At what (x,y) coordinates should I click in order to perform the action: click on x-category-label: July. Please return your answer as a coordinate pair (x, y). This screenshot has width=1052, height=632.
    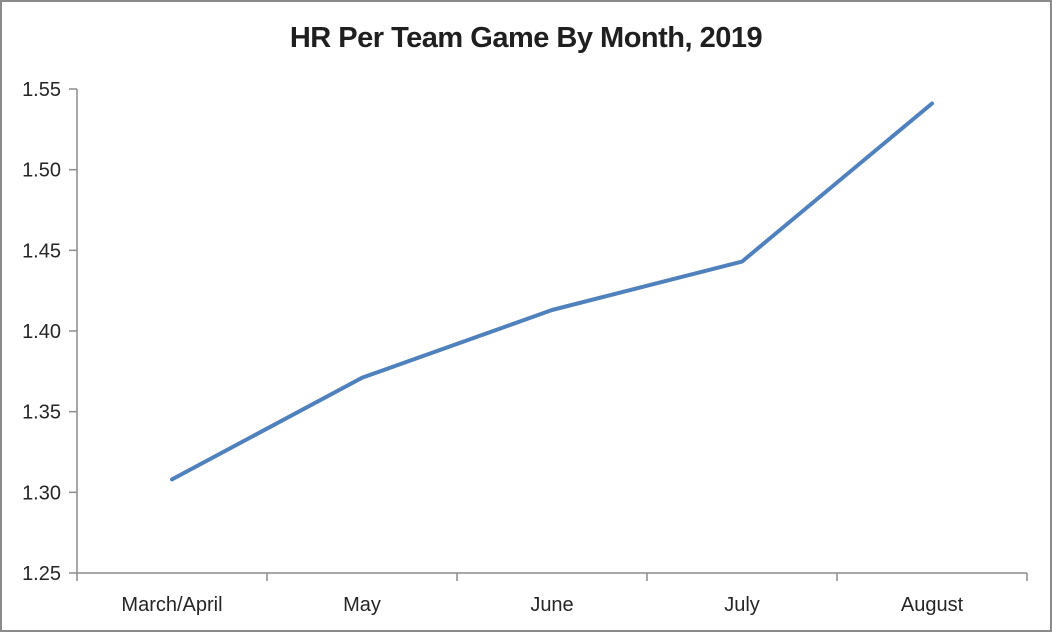
    Looking at the image, I should click on (742, 605).